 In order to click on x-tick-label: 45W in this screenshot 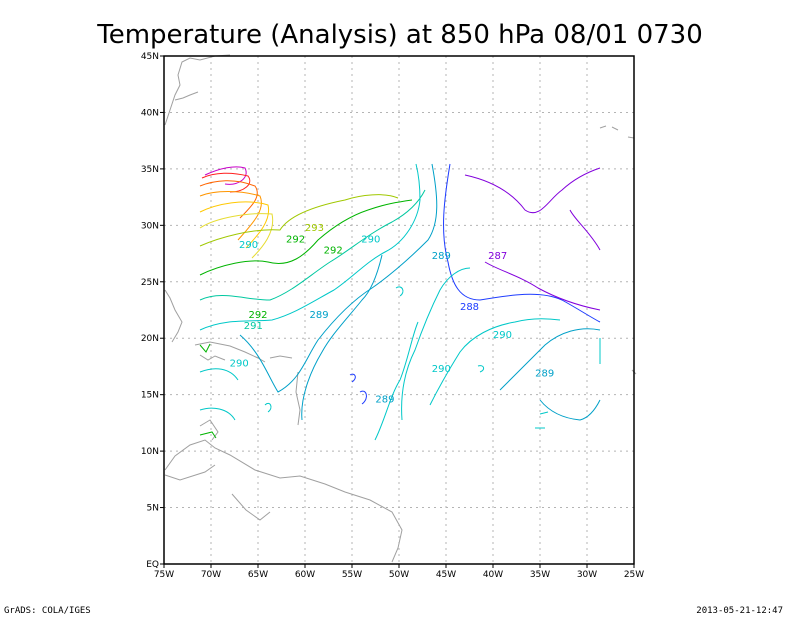, I will do `click(446, 575)`.